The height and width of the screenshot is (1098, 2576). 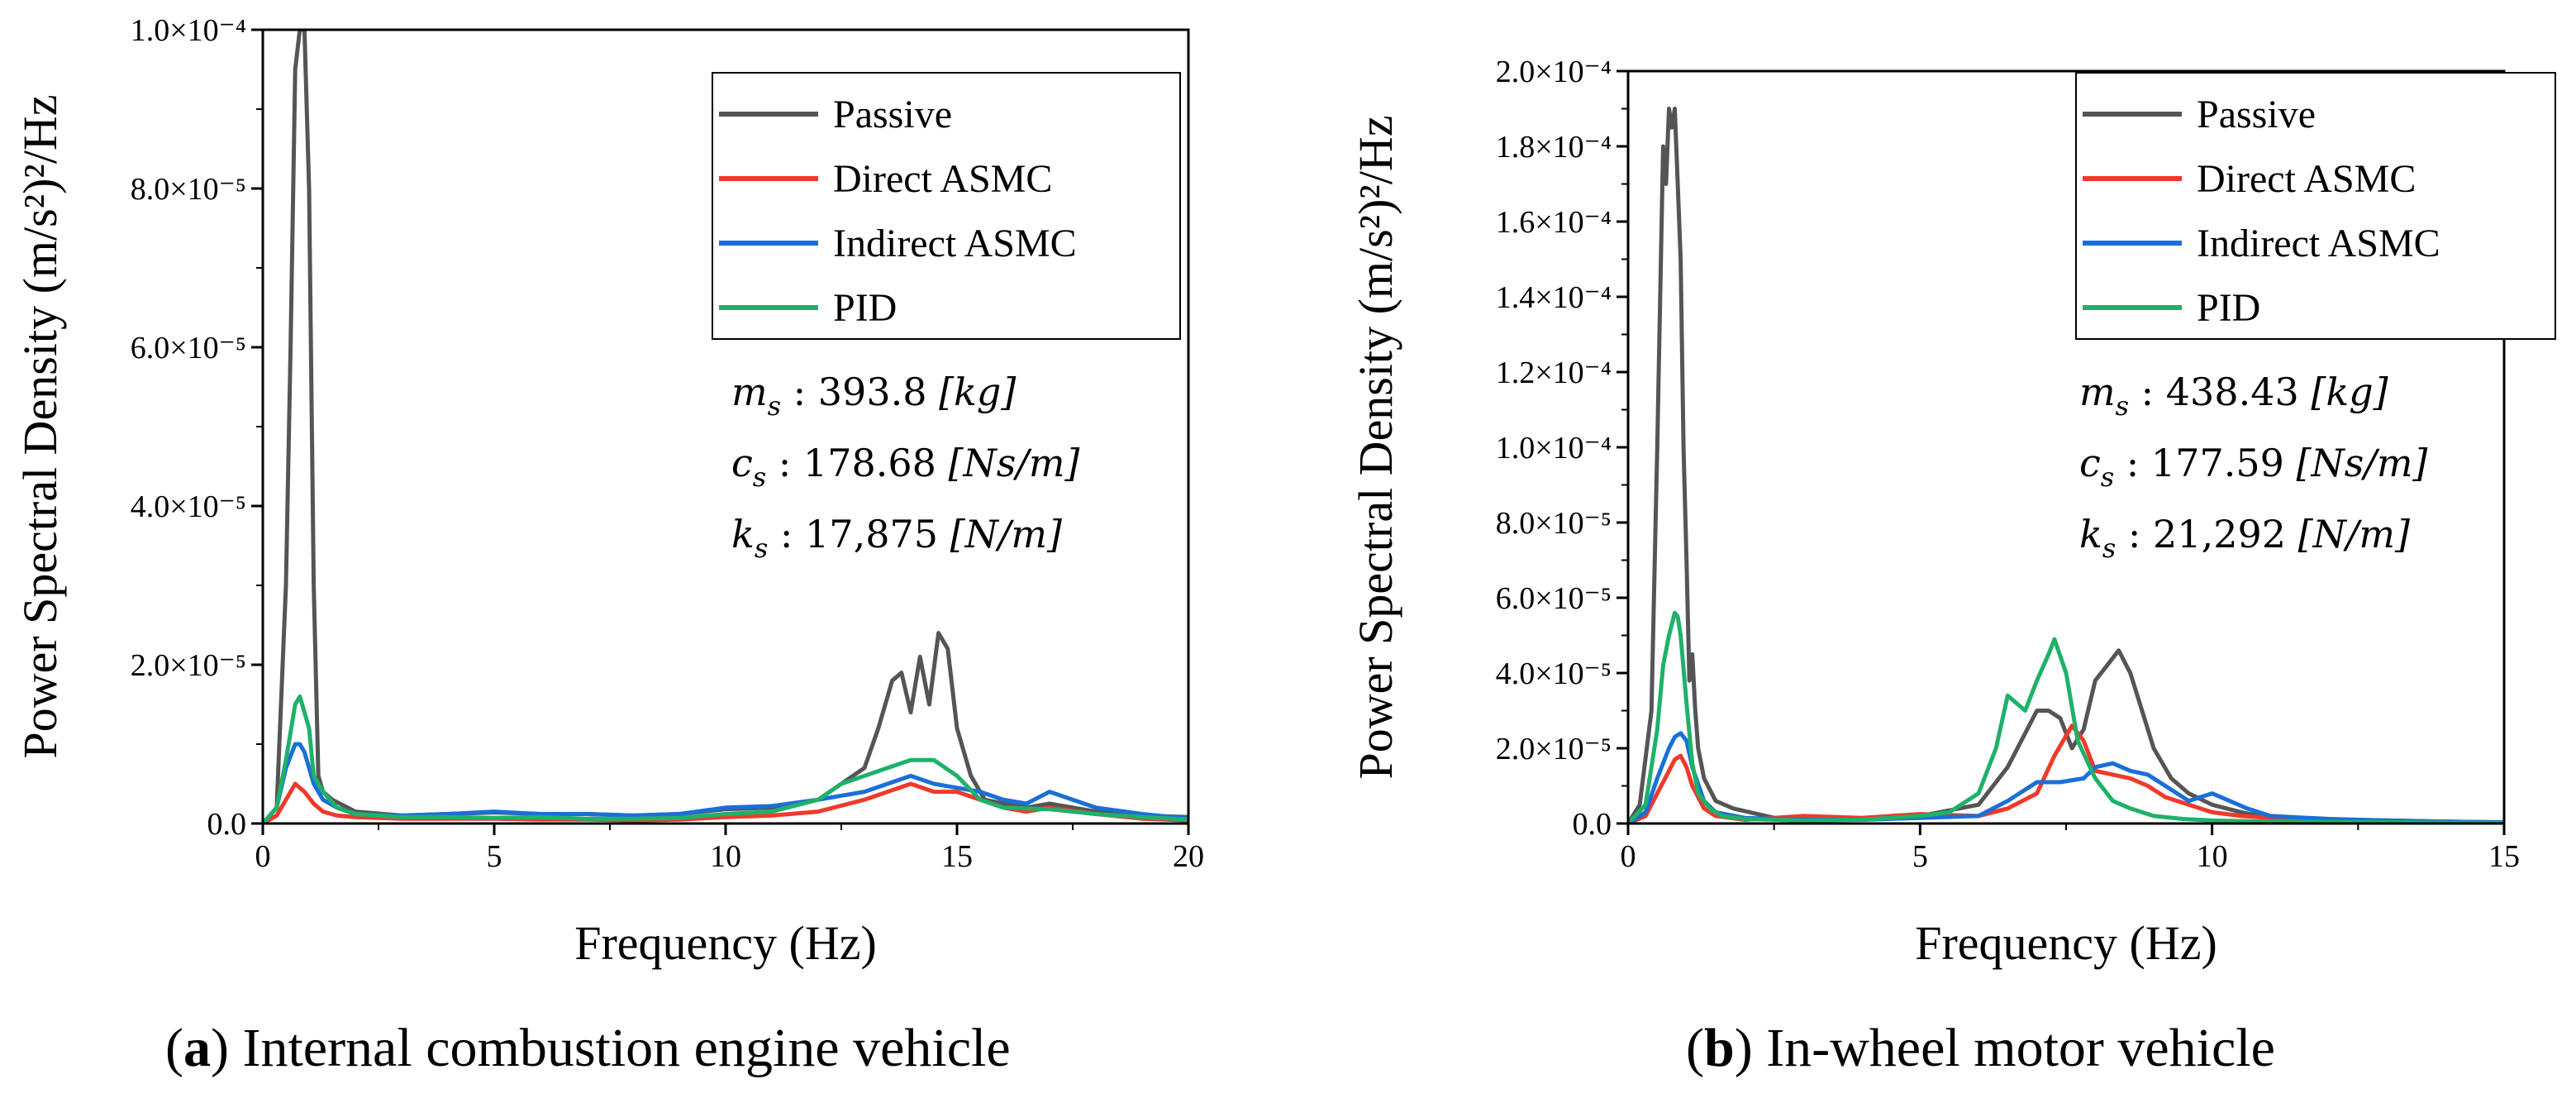 I want to click on charta-x-tick-label: 0, so click(x=263, y=856).